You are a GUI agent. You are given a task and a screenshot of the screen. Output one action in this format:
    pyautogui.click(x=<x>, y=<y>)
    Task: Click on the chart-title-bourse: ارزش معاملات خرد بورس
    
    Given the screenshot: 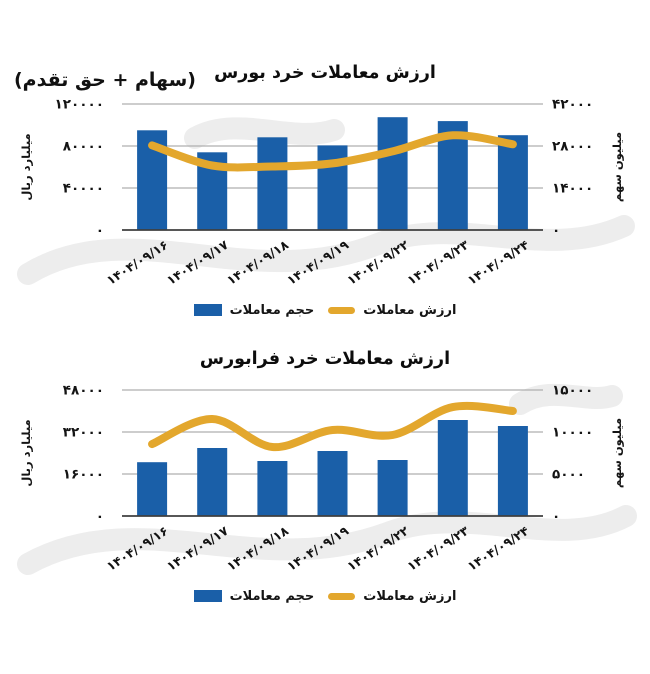 What is the action you would take?
    pyautogui.click(x=325, y=73)
    